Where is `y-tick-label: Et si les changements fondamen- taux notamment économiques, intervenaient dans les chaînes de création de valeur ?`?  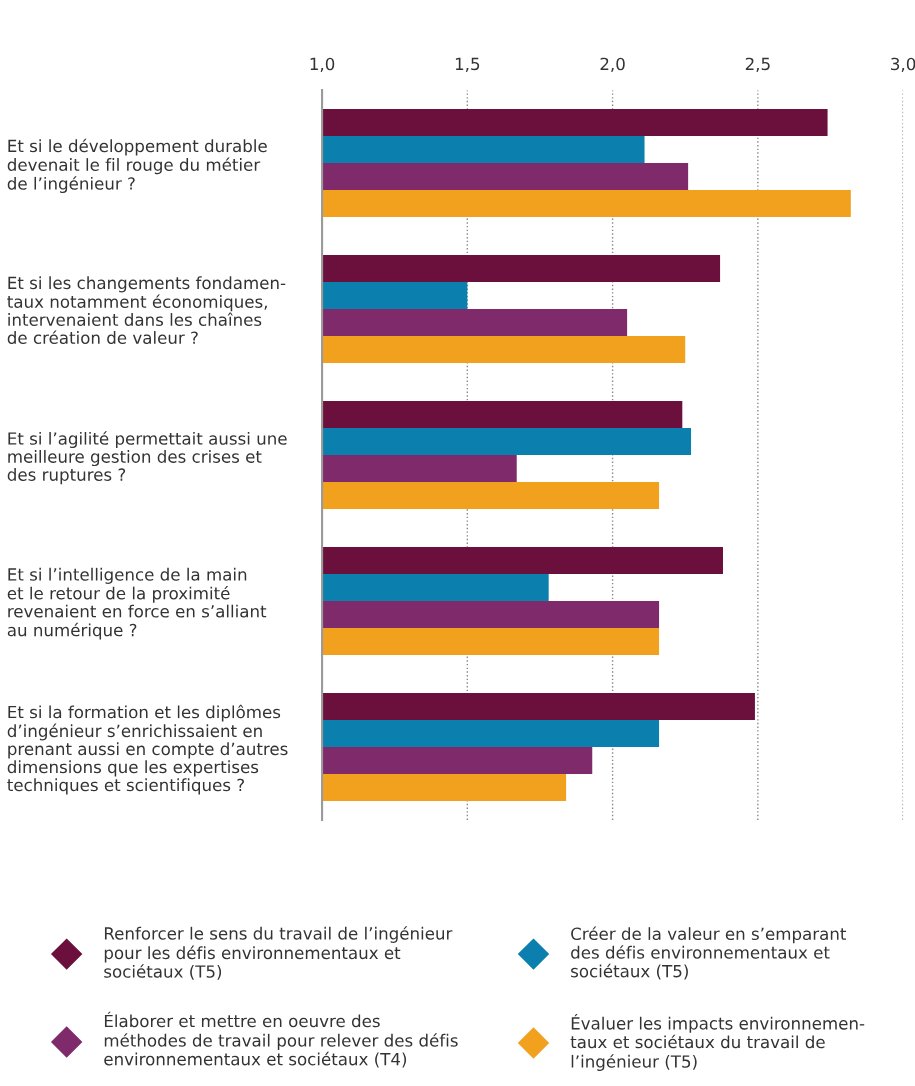
y-tick-label: Et si les changements fondamen- taux notamment économiques, intervenaient dans les chaînes de création de valeur ? is located at coordinates (146, 310).